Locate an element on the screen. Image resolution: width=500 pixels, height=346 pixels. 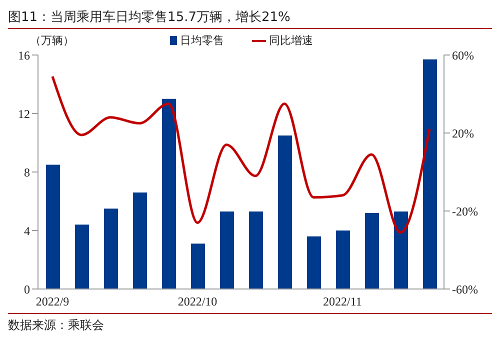
x-tick-label: 2022/9 is located at coordinates (53, 301).